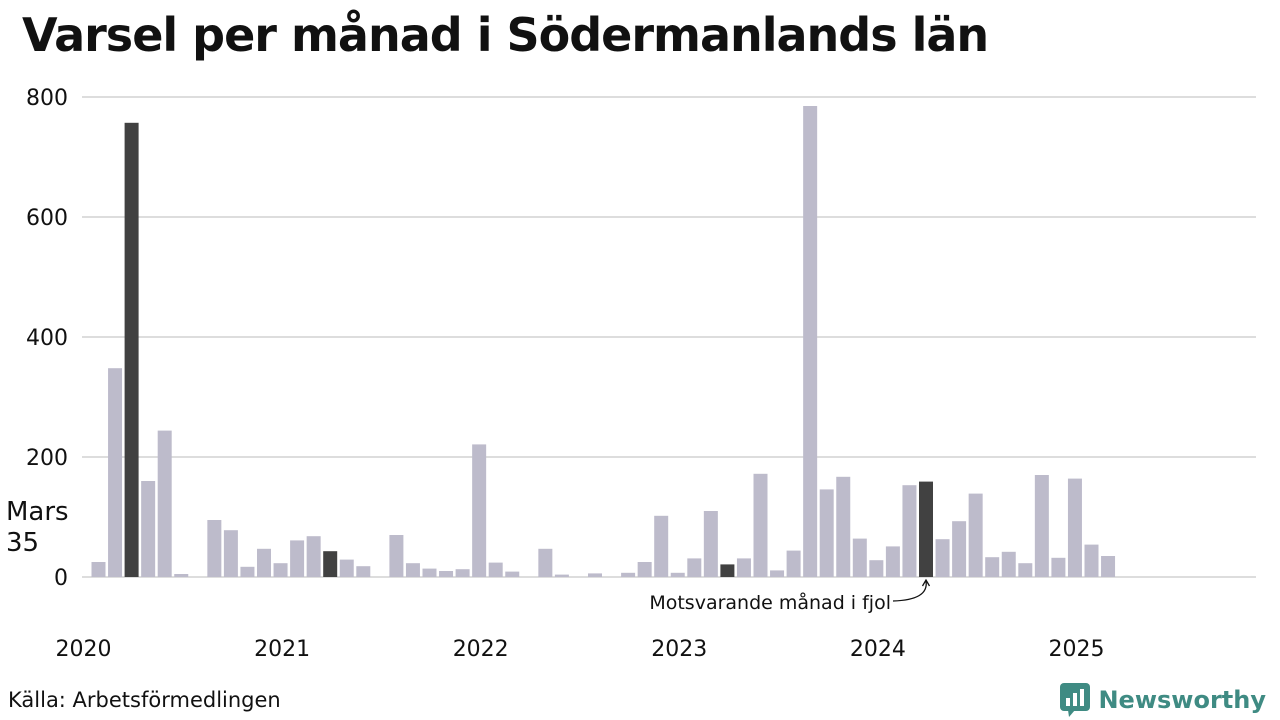 Image resolution: width=1280 pixels, height=720 pixels. What do you see at coordinates (84, 649) in the screenshot?
I see `x-tick-label: 2020` at bounding box center [84, 649].